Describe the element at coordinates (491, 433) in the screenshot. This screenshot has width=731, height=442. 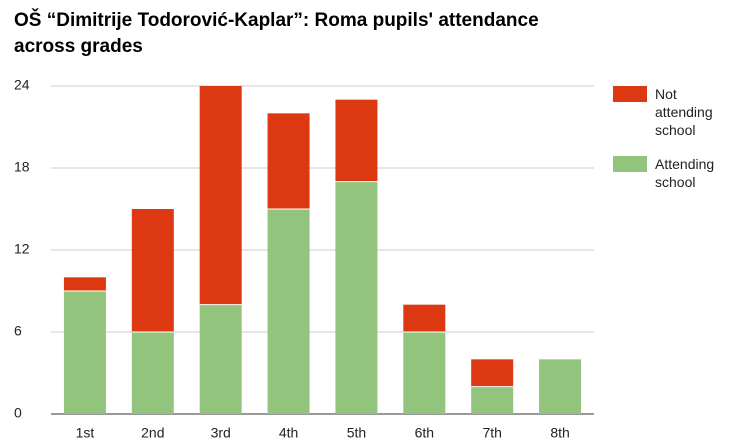
I see `x-tick-label: 7th` at that location.